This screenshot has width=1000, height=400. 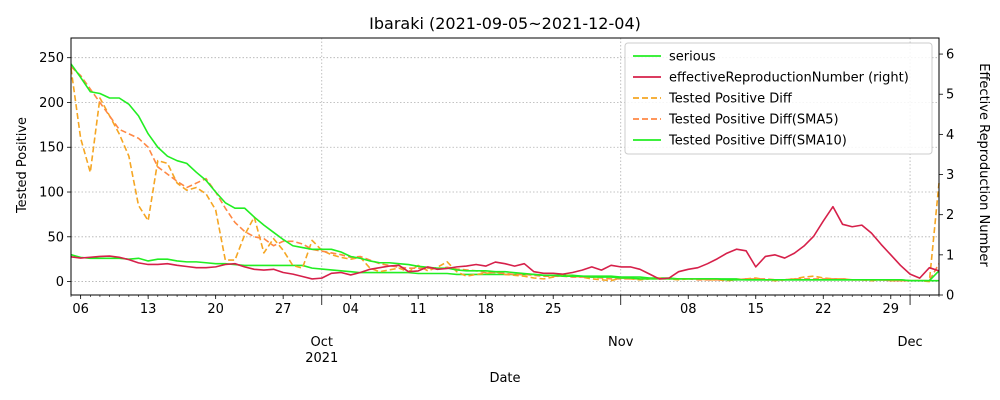 What do you see at coordinates (950, 135) in the screenshot?
I see `y2-tick-label: 4` at bounding box center [950, 135].